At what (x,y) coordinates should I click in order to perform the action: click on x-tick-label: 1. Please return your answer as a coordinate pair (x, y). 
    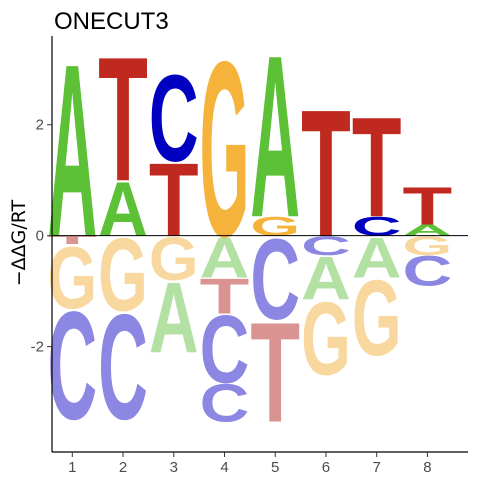
    Looking at the image, I should click on (72, 467).